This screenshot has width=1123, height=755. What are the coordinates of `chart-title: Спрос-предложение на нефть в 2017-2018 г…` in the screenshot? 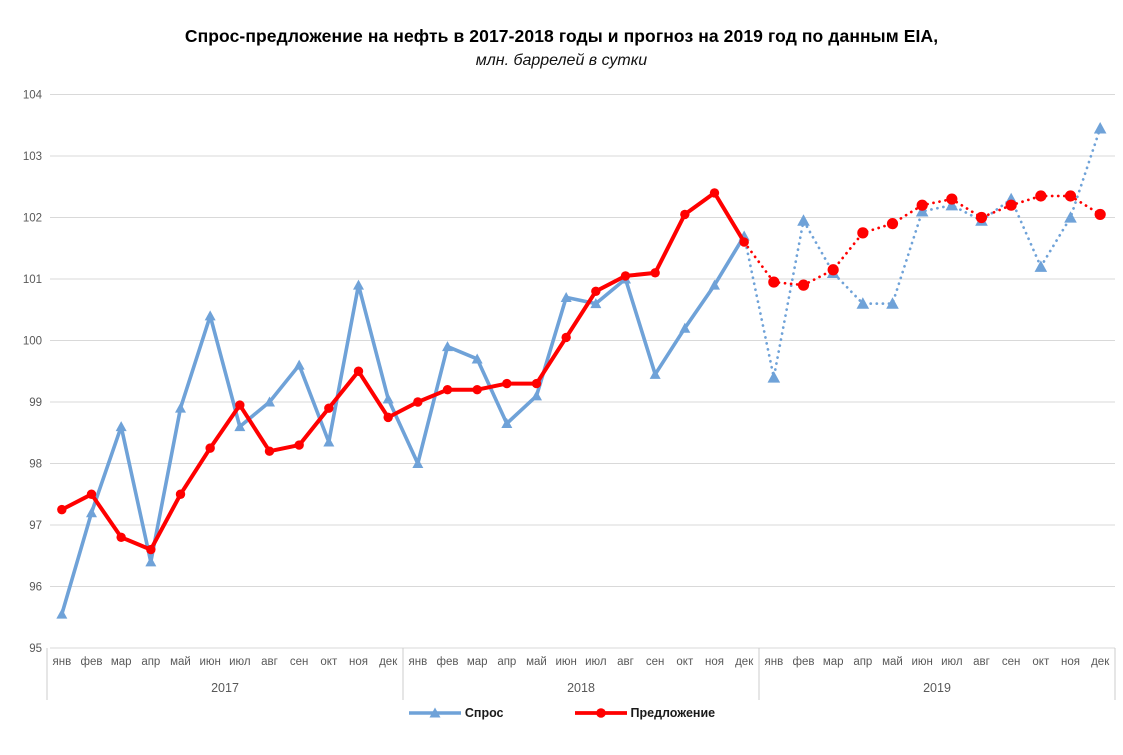 It's located at (561, 36).